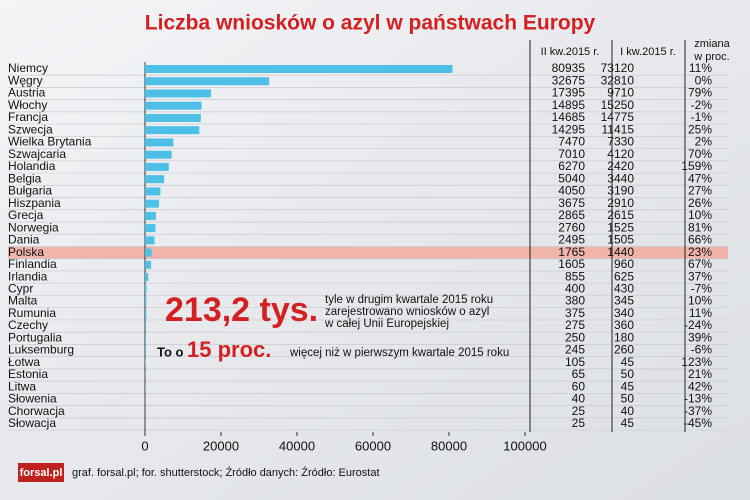  Describe the element at coordinates (702, 350) in the screenshot. I see `change-cell: -6%` at that location.